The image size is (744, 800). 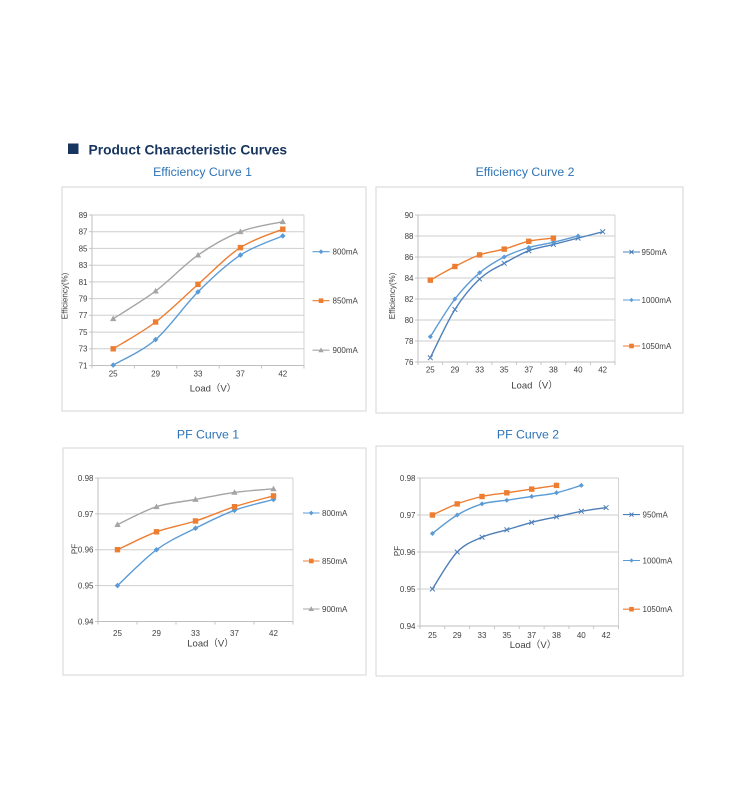 I want to click on svg-text: 83, so click(x=83, y=265).